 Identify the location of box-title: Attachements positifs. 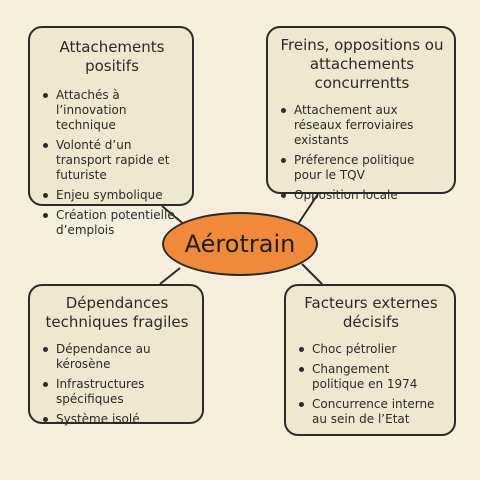
(112, 56).